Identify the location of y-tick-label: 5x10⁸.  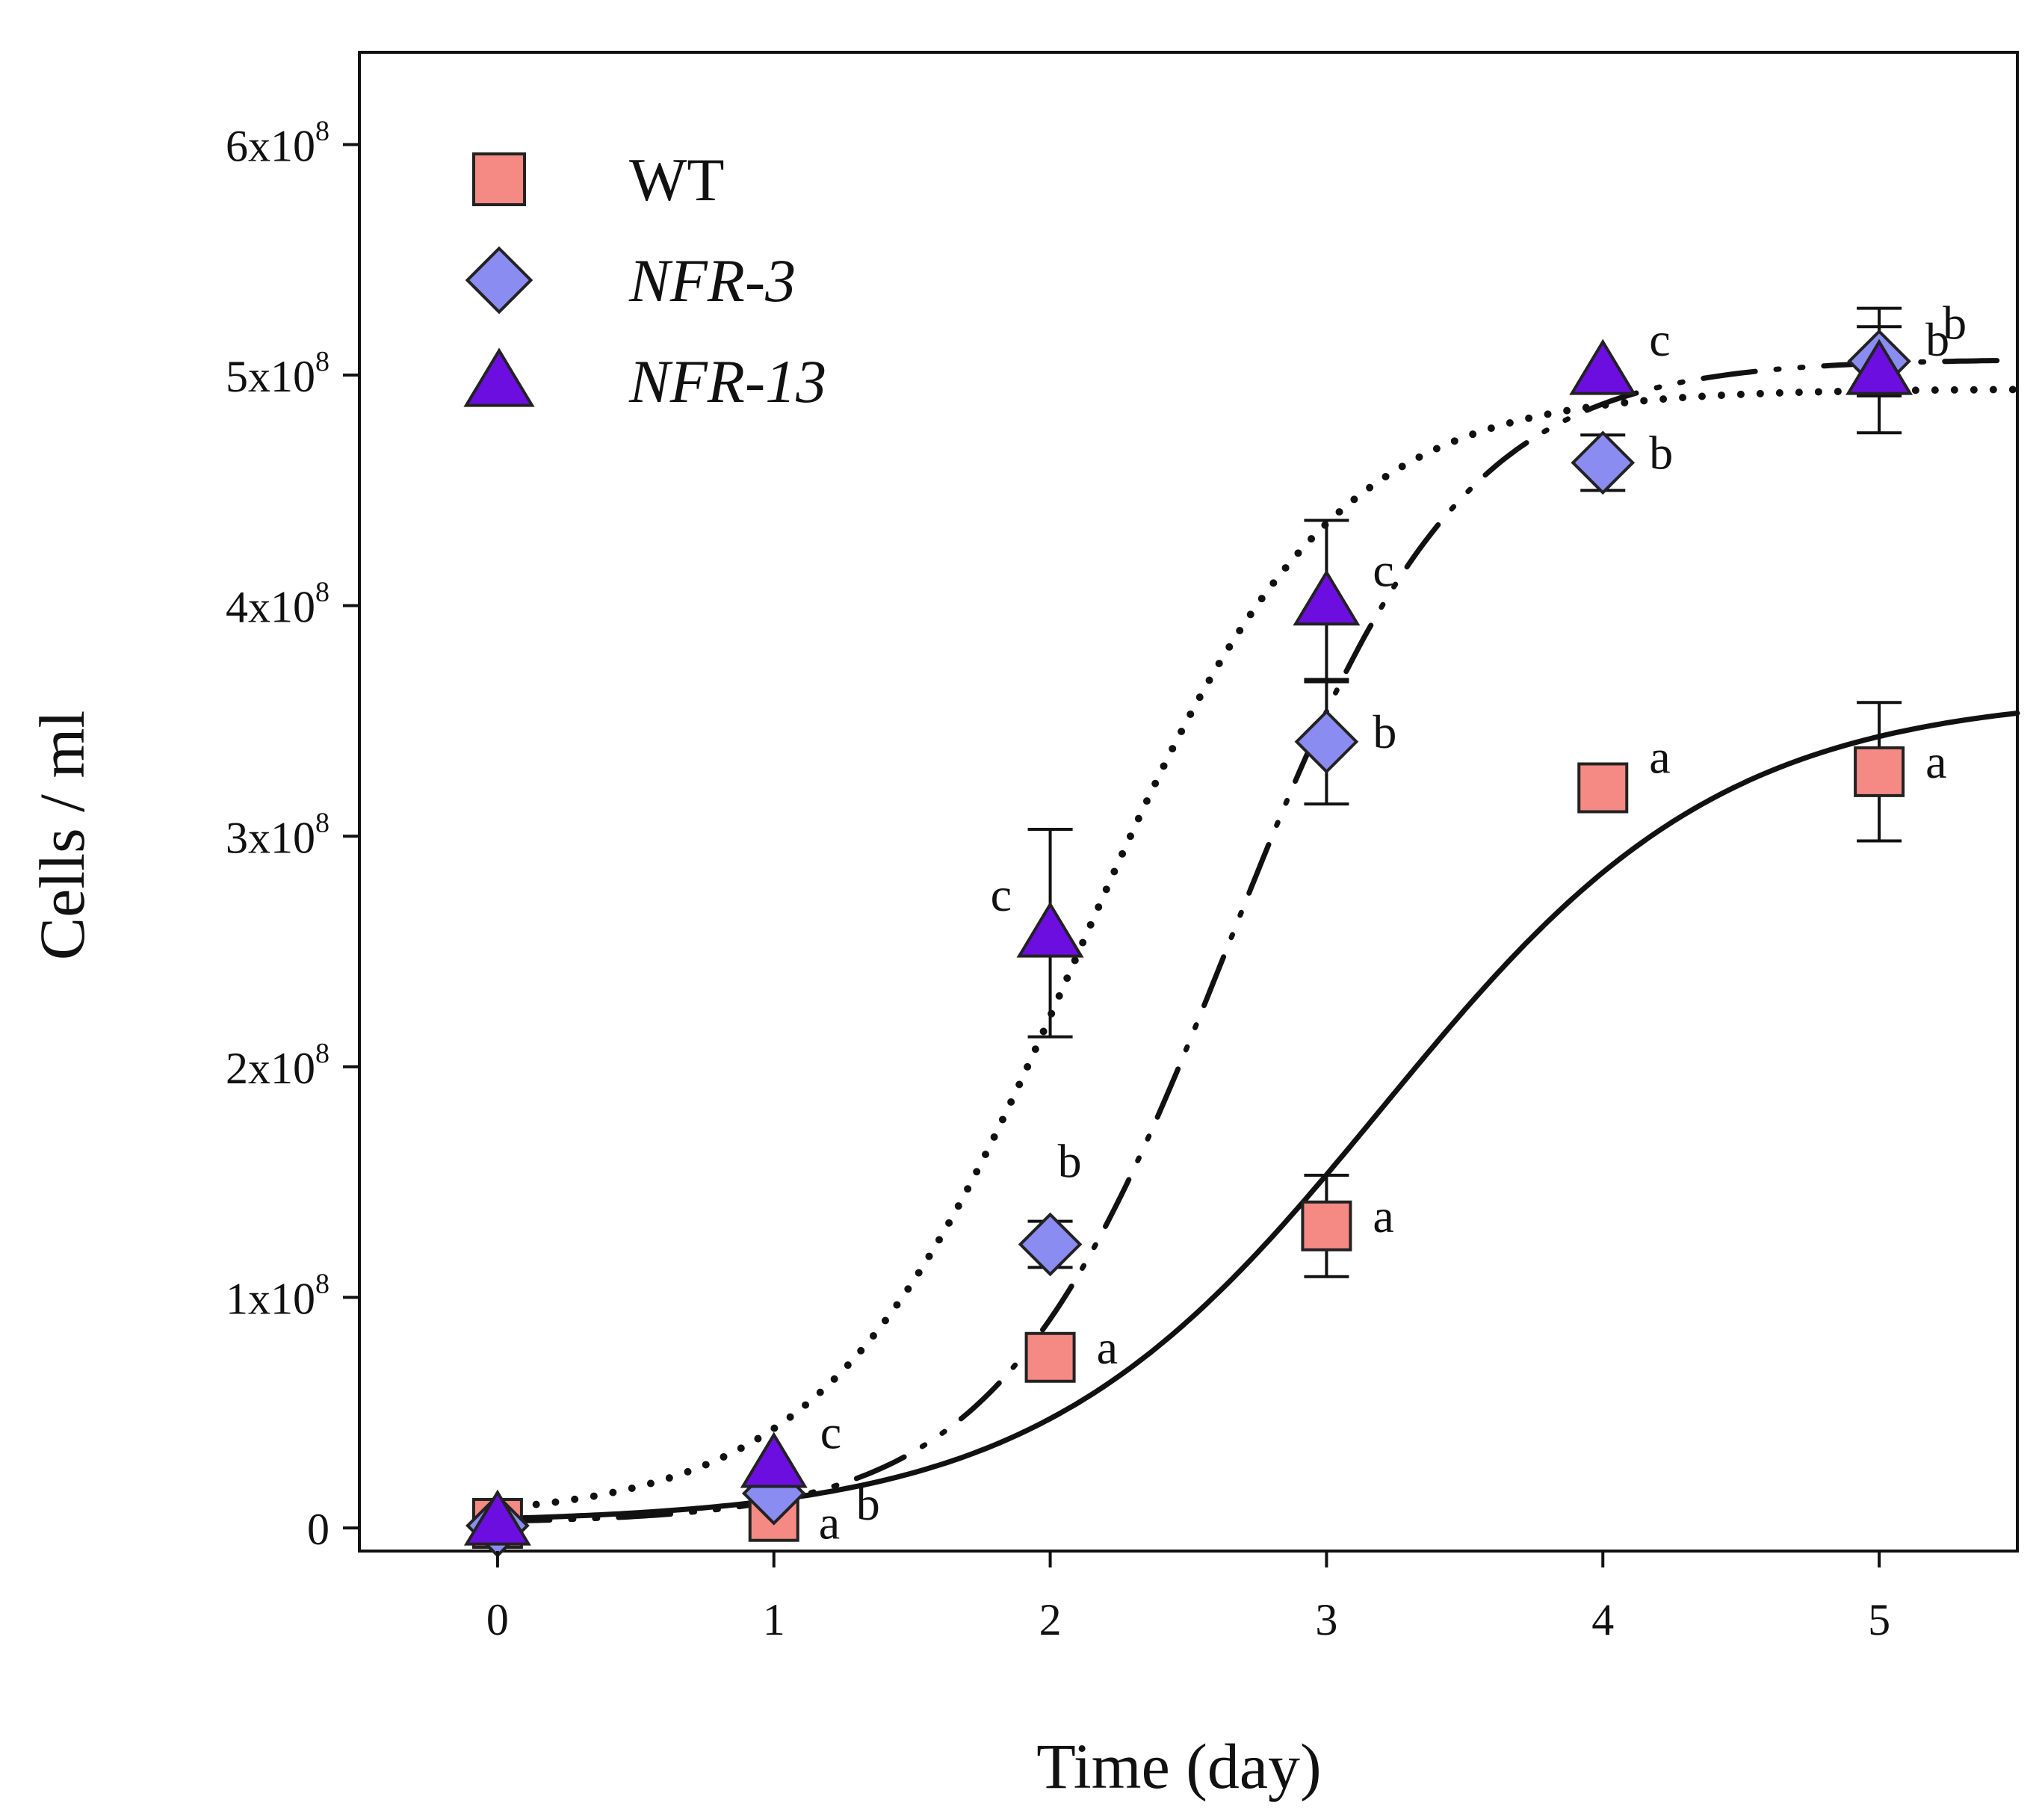
(277, 373).